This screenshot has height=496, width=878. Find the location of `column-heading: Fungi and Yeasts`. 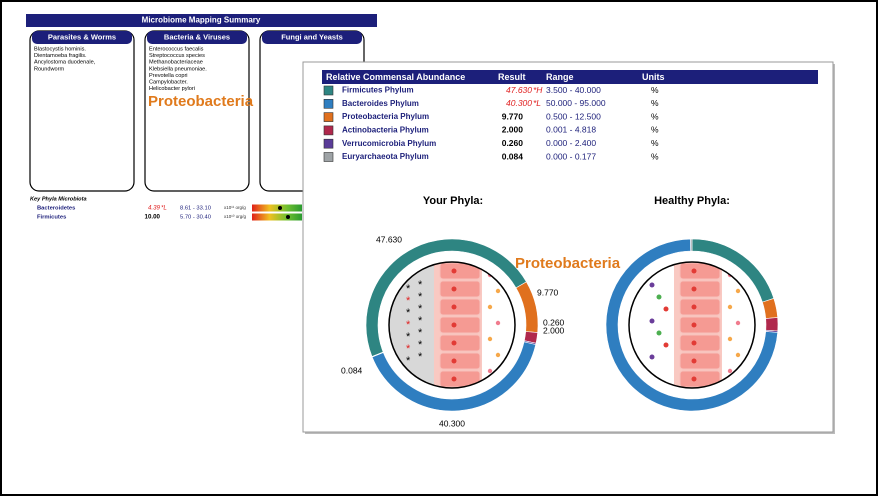

column-heading: Fungi and Yeasts is located at coordinates (312, 36).